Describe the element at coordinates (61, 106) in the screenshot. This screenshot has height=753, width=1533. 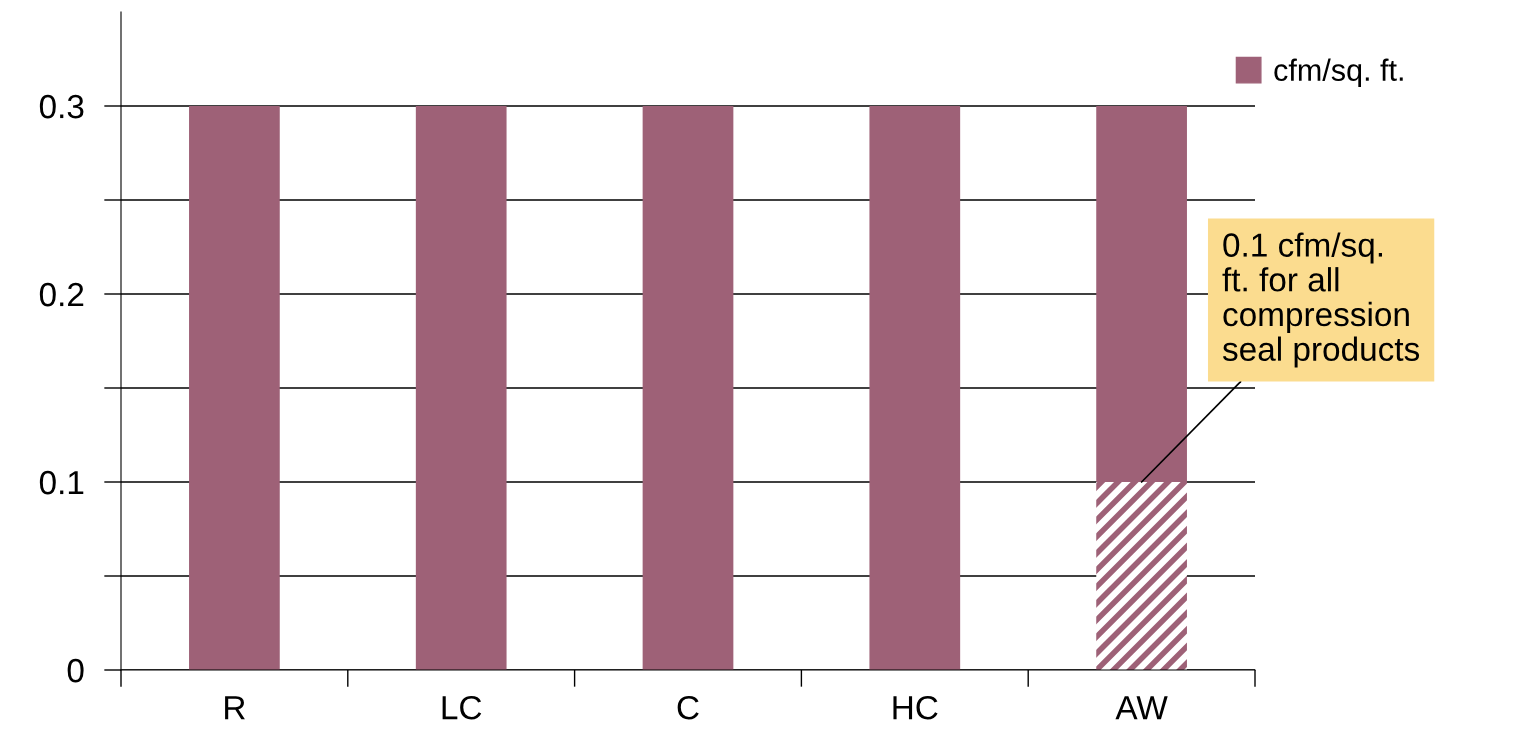
I see `y-tick-label: 0.3` at that location.